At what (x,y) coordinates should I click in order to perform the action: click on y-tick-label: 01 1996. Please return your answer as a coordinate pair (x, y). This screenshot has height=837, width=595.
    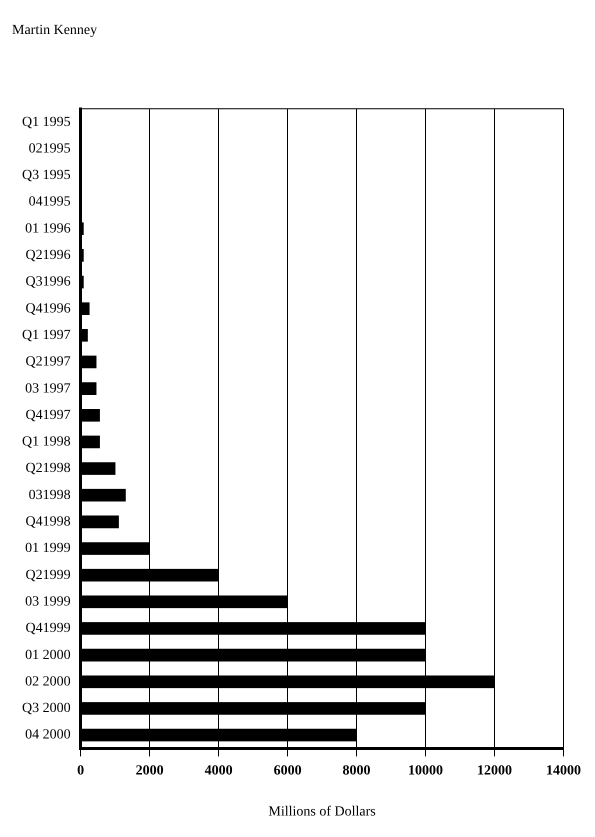
    Looking at the image, I should click on (48, 228).